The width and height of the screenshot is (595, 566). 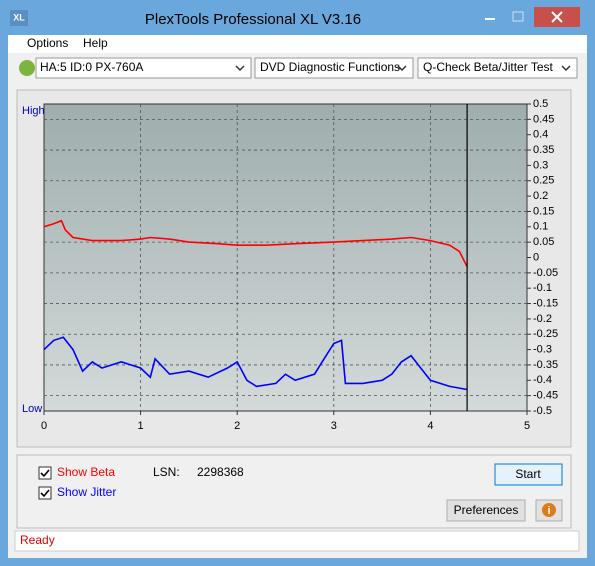 I want to click on maximize-glyph, so click(x=518, y=16).